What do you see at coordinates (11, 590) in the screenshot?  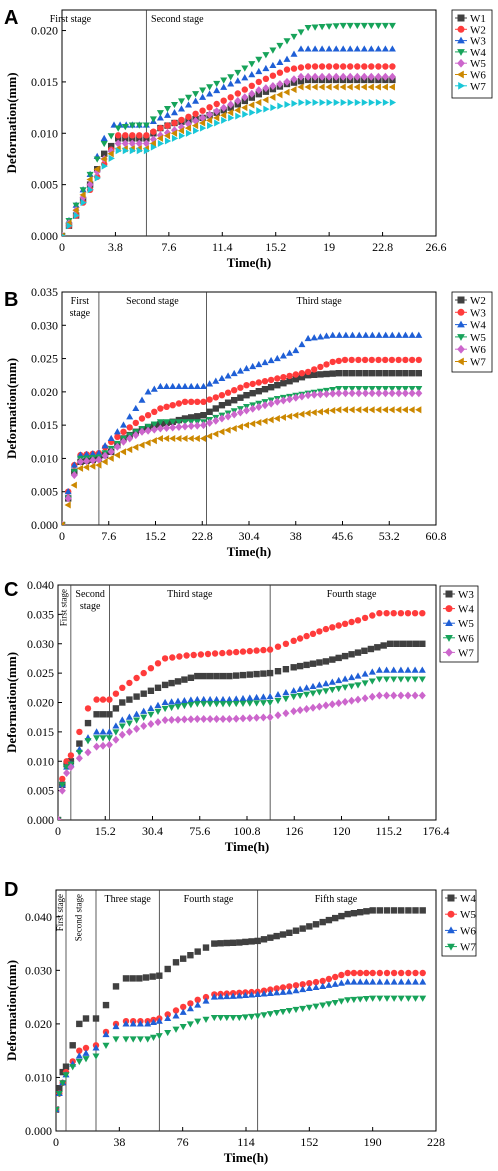 I see `panel-label: C` at bounding box center [11, 590].